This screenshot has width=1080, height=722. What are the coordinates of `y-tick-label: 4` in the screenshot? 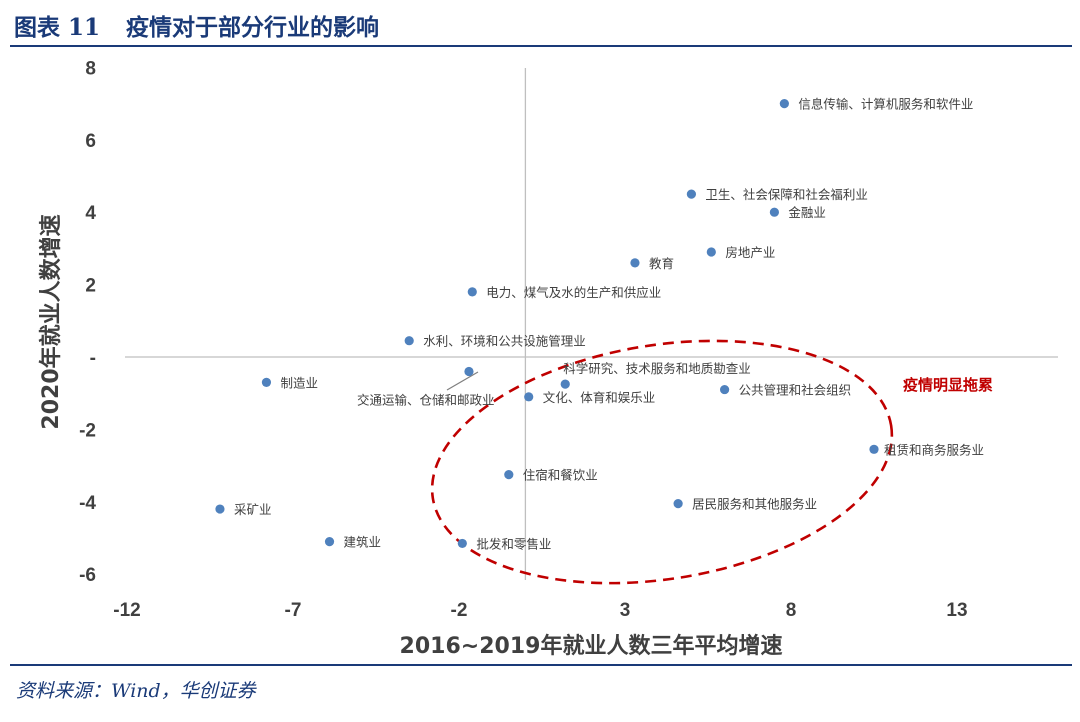 It's located at (90, 213).